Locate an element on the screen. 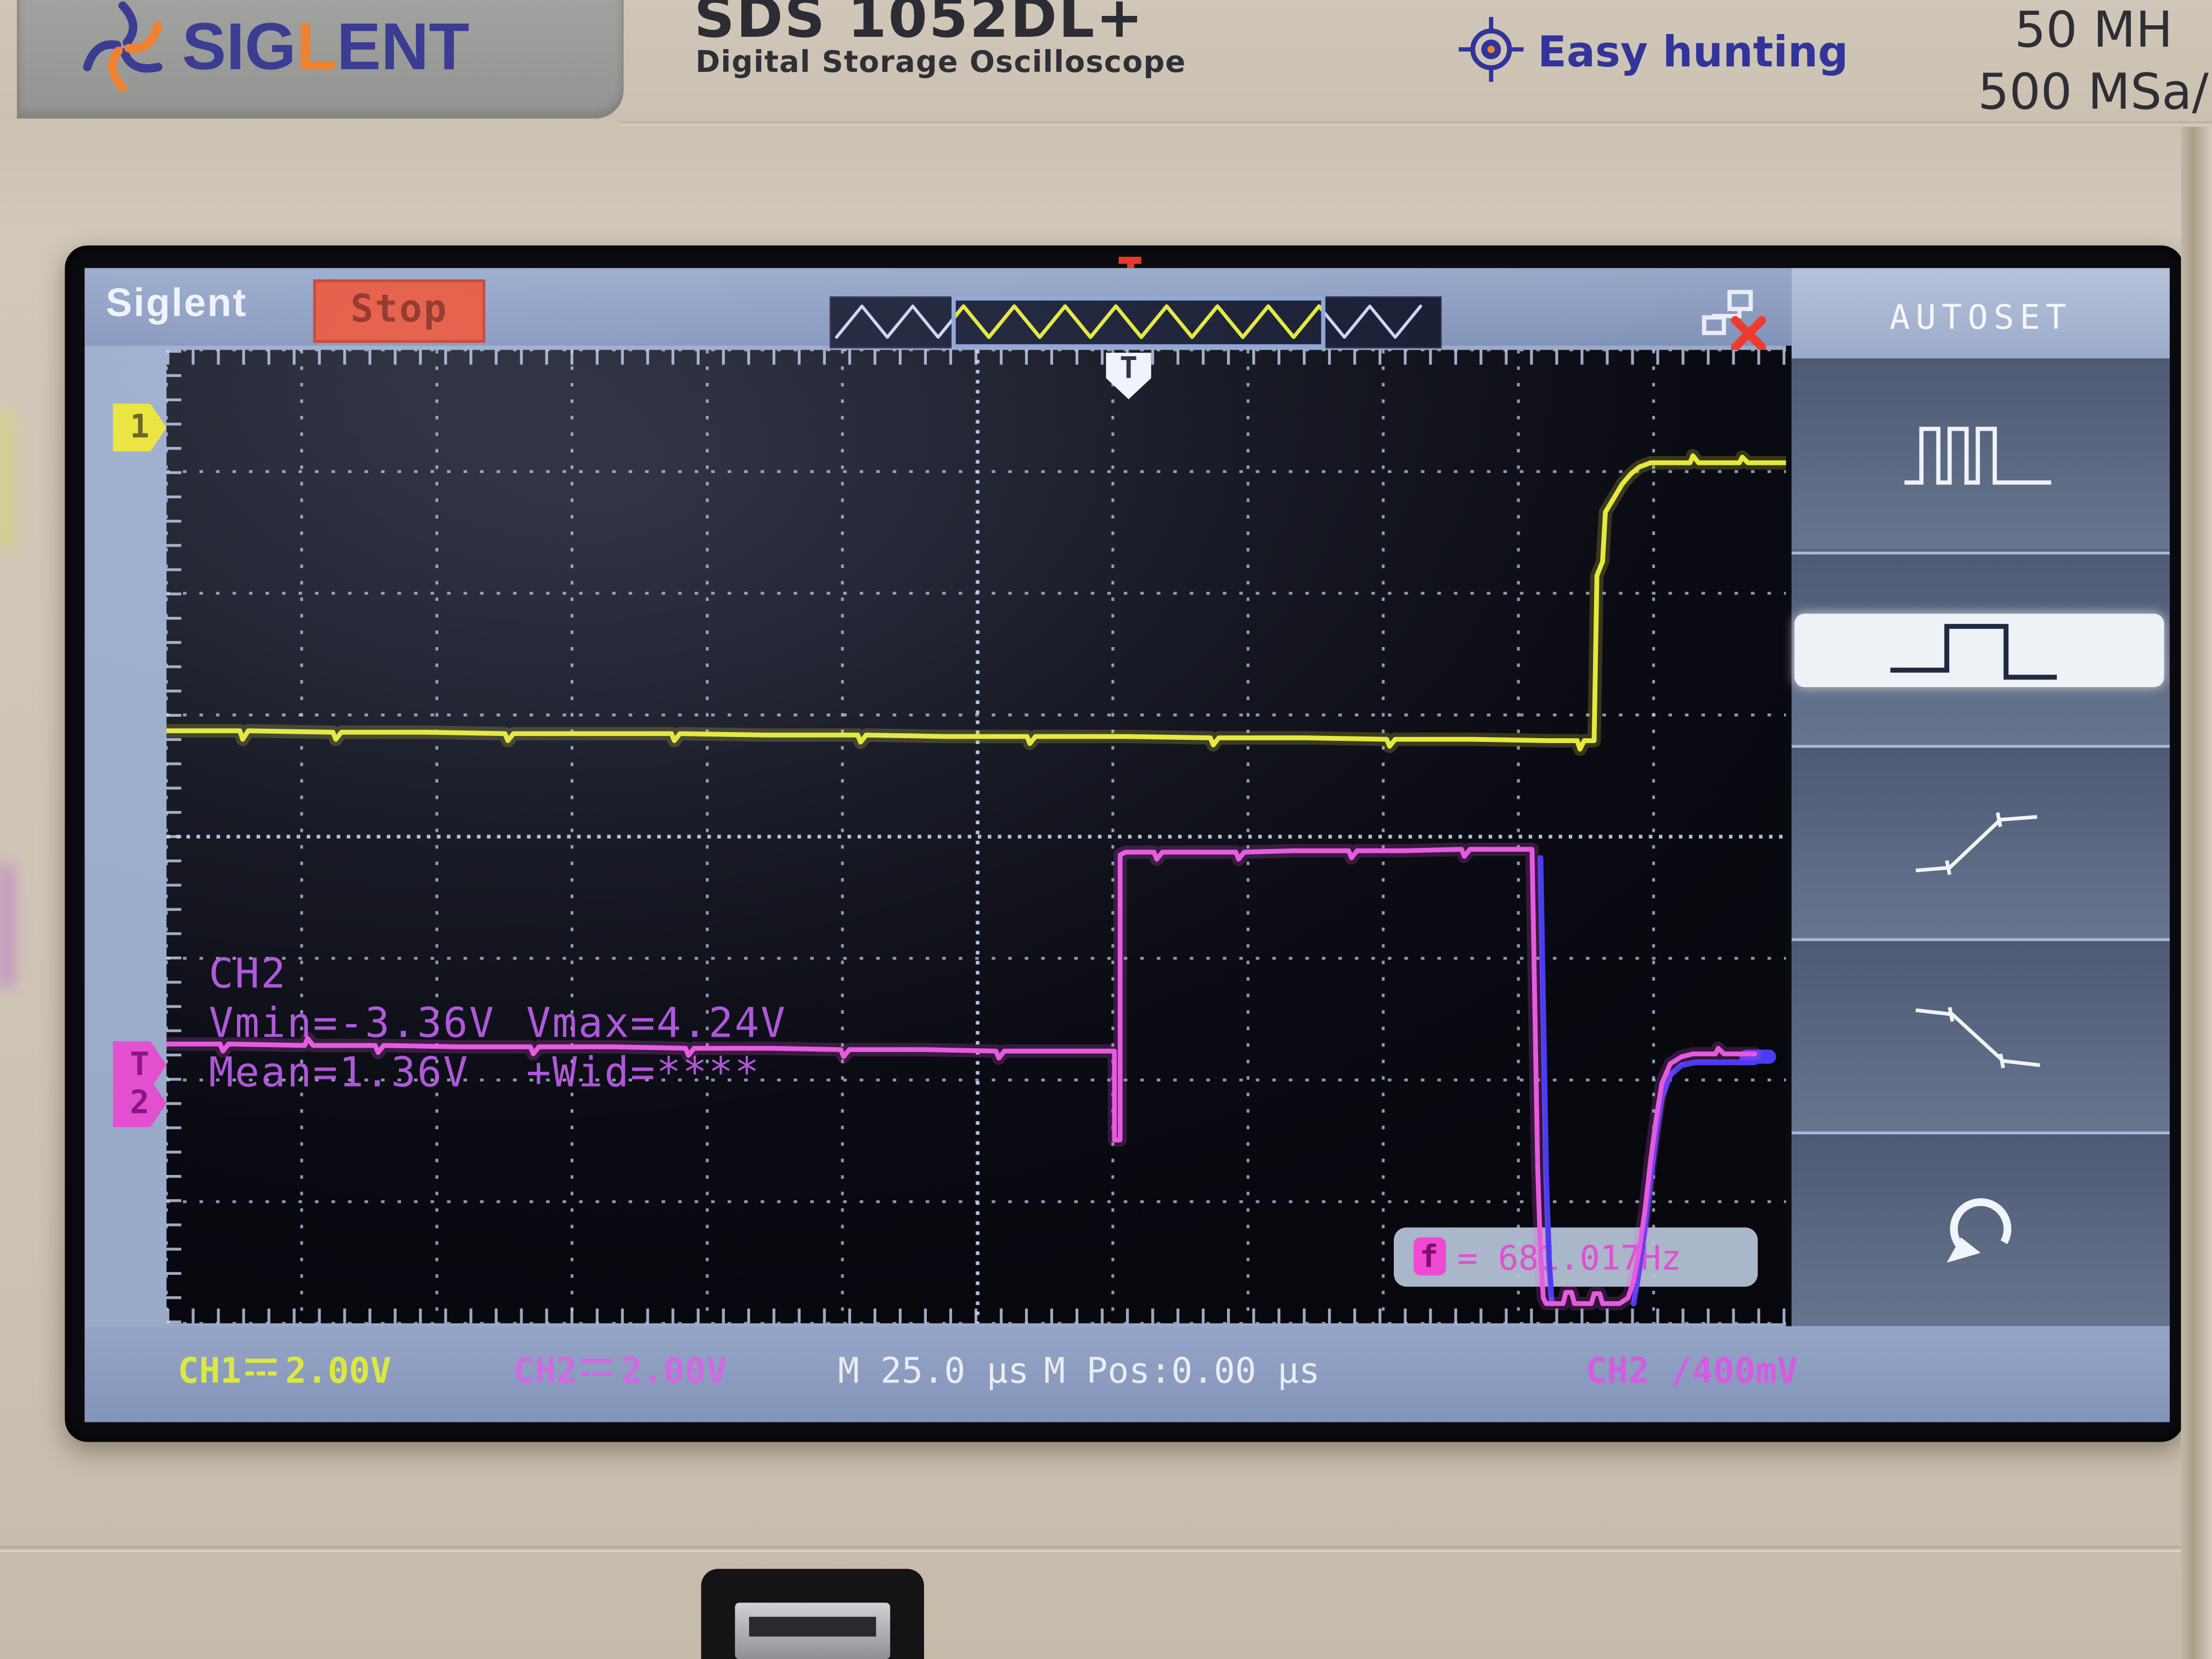  meas-pwid: +Wid=**** is located at coordinates (644, 1072).